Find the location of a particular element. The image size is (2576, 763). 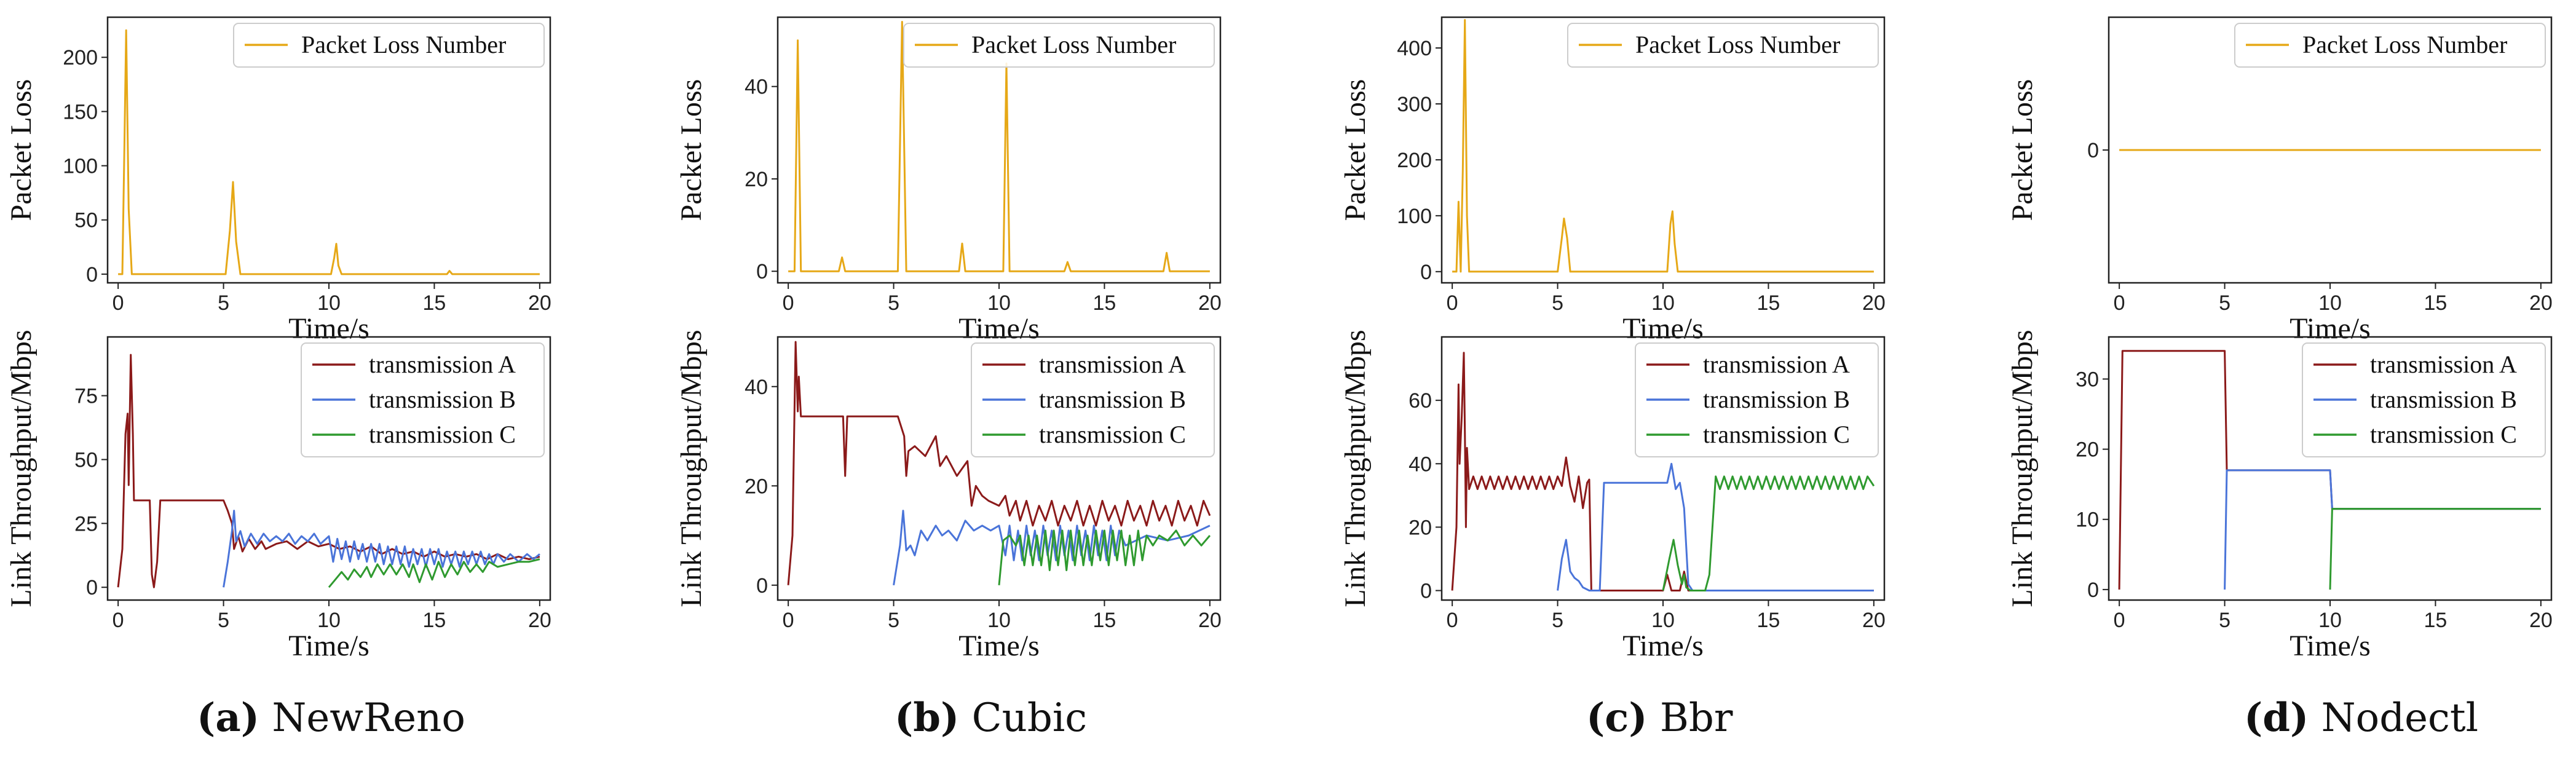

y-tick-label: 300 is located at coordinates (1414, 104).